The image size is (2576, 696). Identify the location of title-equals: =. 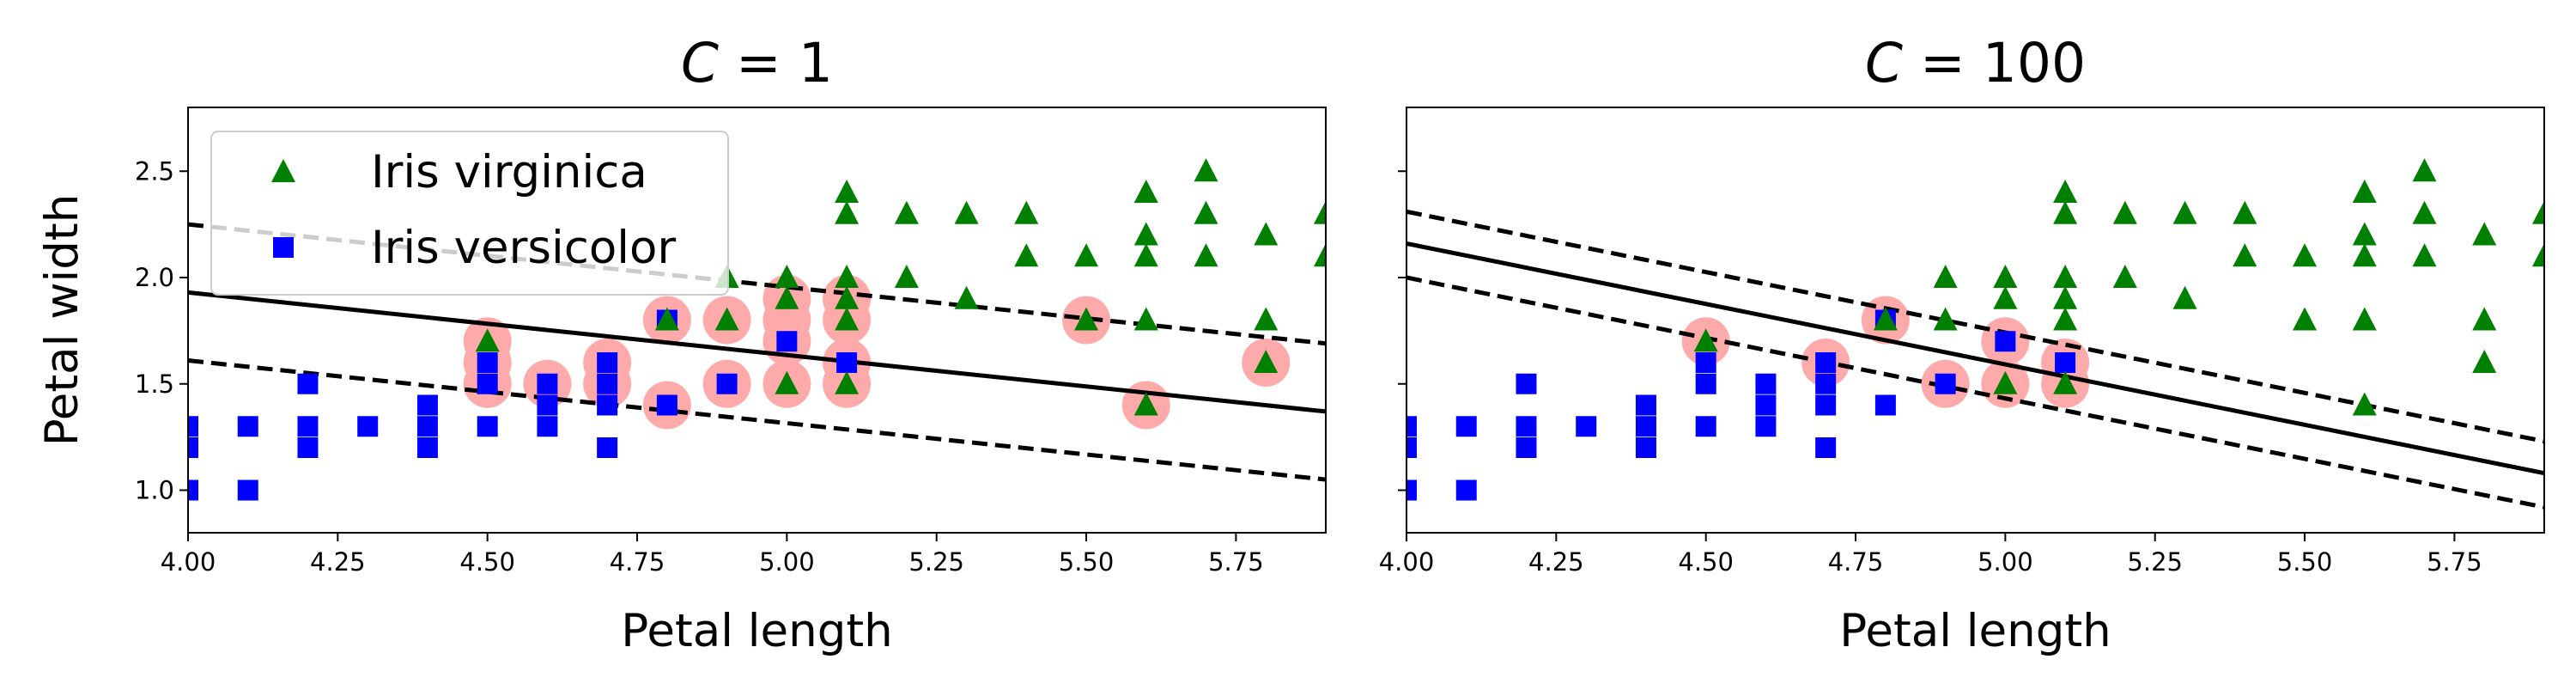
(1943, 63).